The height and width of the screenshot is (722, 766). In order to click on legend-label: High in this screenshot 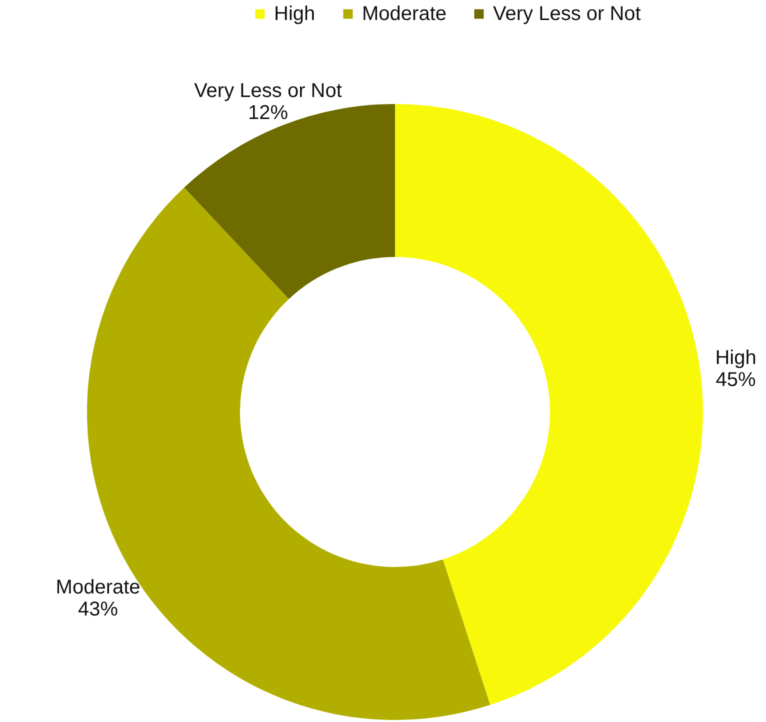, I will do `click(295, 14)`.